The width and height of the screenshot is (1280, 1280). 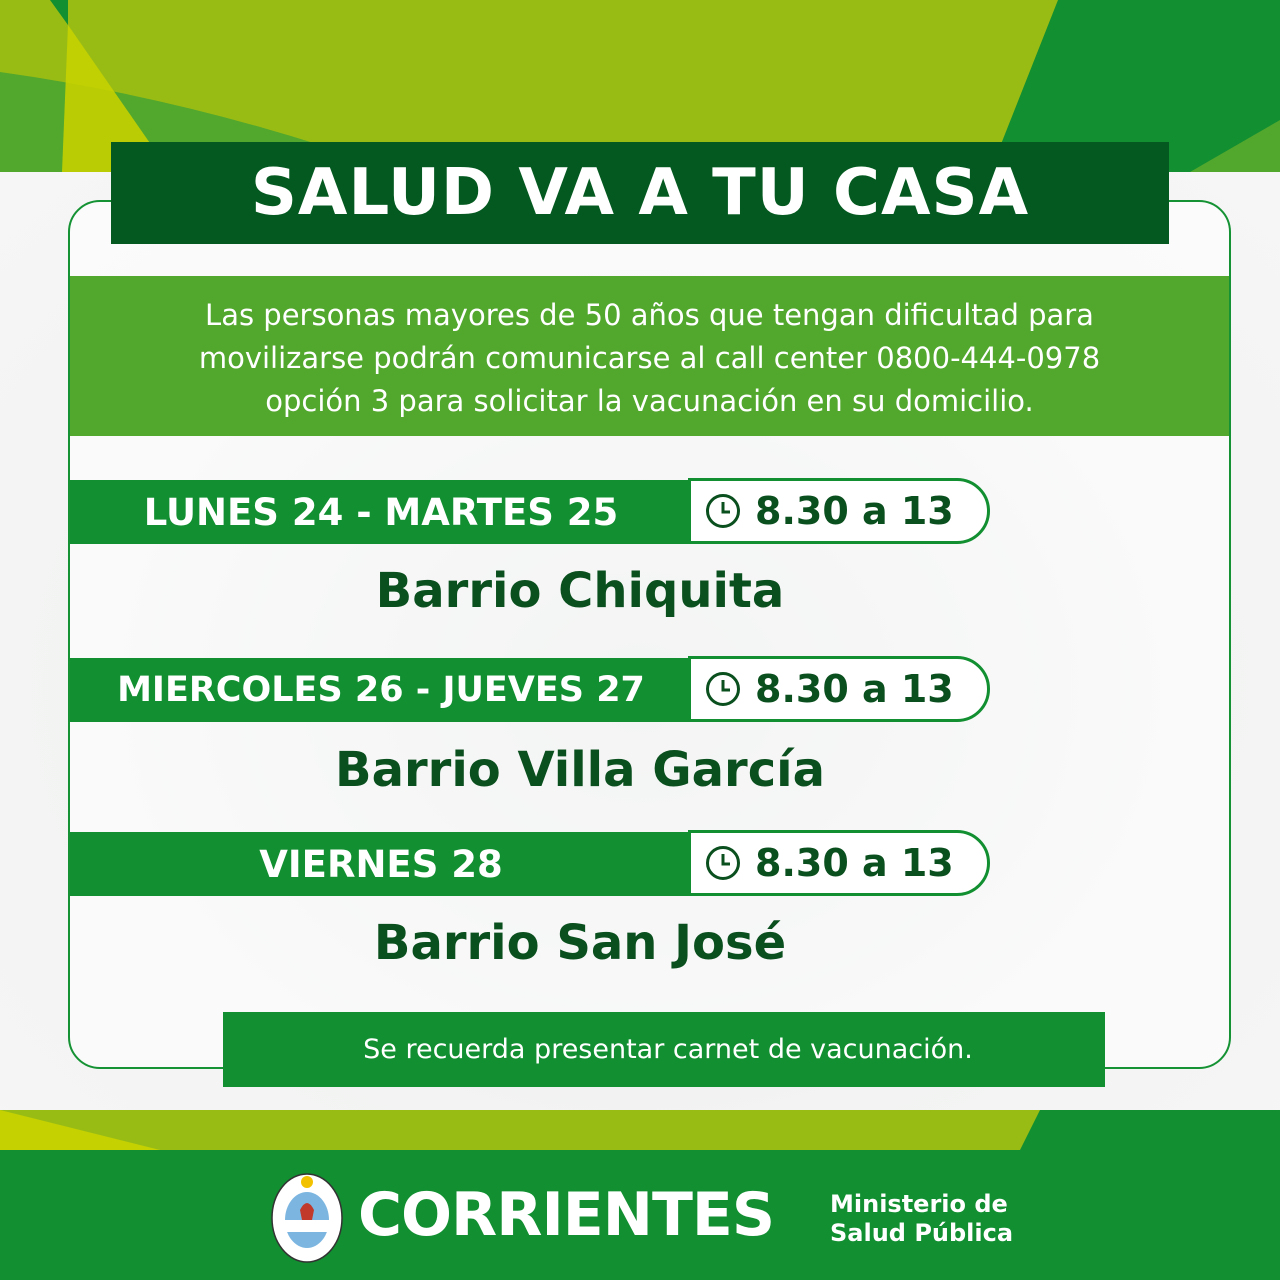 What do you see at coordinates (640, 193) in the screenshot?
I see `page-title: SALUD VA A TU CASA` at bounding box center [640, 193].